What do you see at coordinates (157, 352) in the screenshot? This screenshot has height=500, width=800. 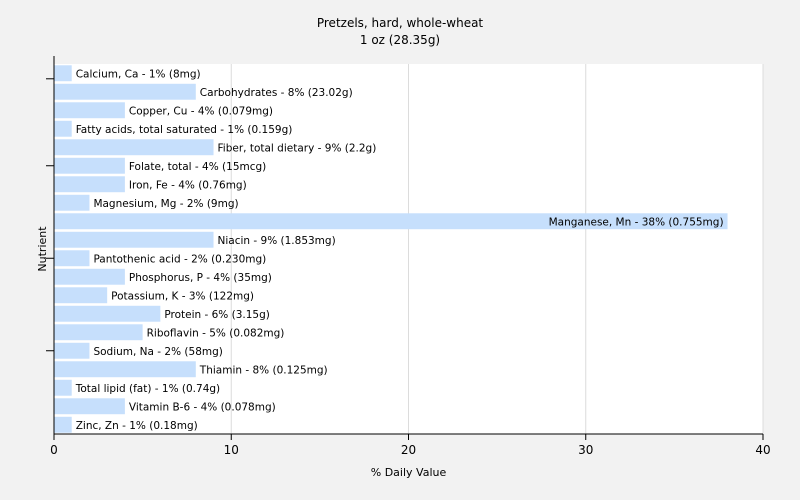 I see `bar-label-16: Sodium, Na - 2% (58mg)` at bounding box center [157, 352].